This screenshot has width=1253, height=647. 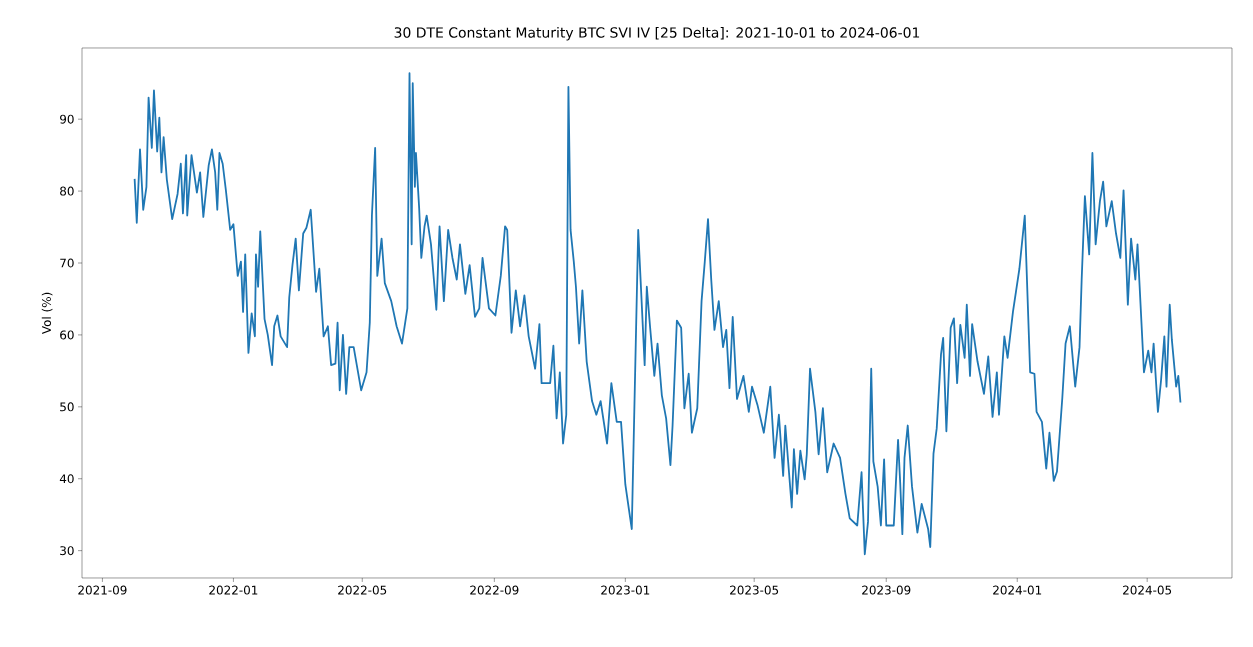 I want to click on chart-title: 30 DTE Constant Maturity BTC SVI IV [25 Delta]: 2021-10-01 to 2024-06-01, so click(x=657, y=33).